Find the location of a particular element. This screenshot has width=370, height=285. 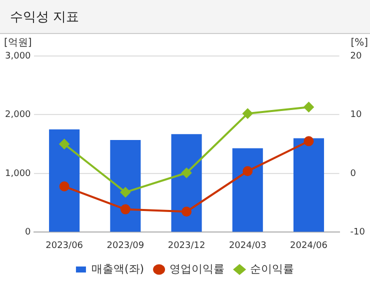

x-tick-label: 2023/06 is located at coordinates (65, 245).